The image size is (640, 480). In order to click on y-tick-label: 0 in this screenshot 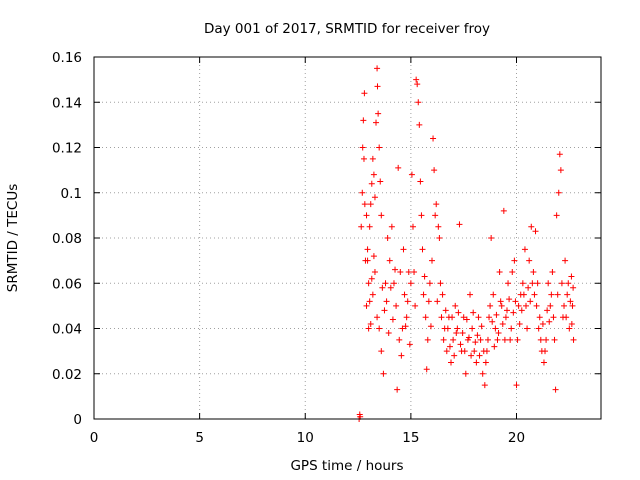, I will do `click(77, 420)`.